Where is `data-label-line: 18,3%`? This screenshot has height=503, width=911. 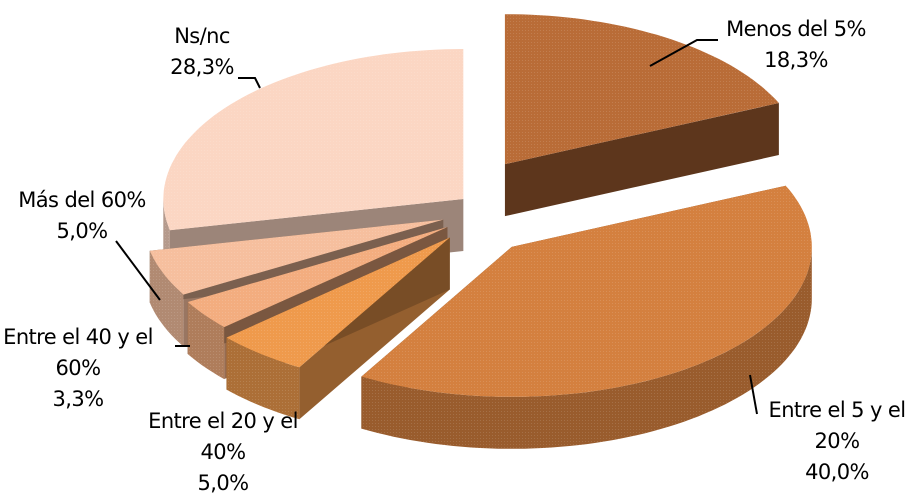
data-label-line: 18,3% is located at coordinates (796, 60).